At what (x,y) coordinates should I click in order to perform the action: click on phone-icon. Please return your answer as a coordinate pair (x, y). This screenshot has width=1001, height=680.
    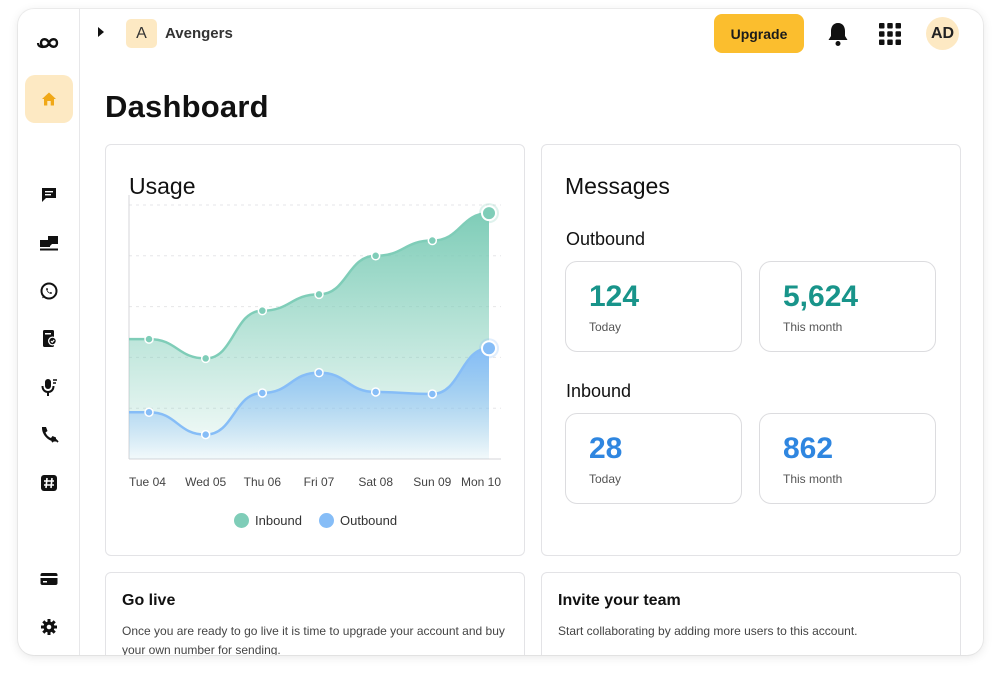
    Looking at the image, I should click on (50, 435).